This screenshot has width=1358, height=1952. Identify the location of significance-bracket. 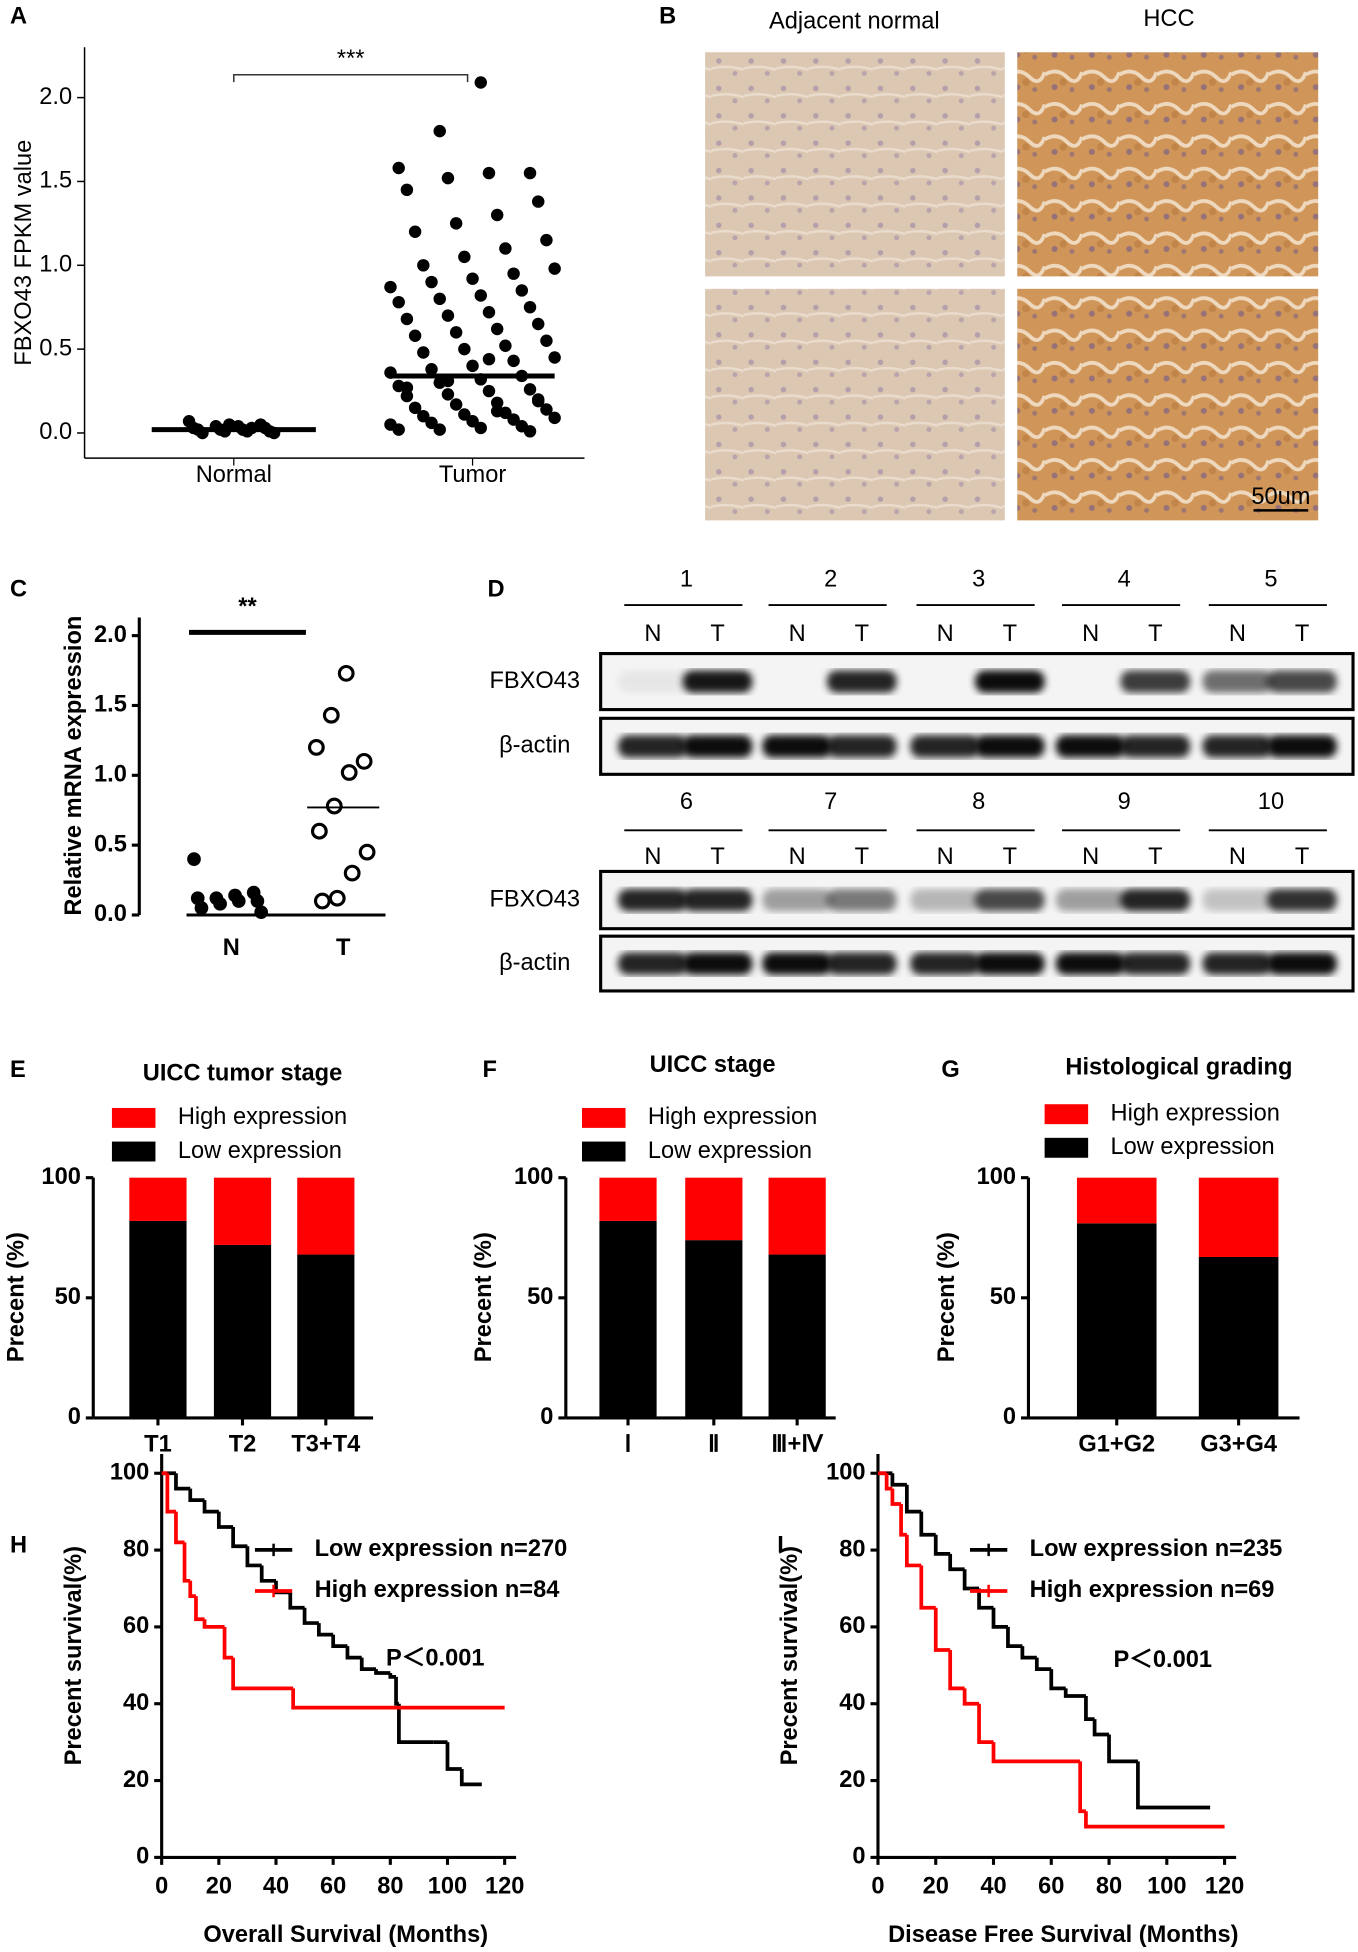
(351, 78).